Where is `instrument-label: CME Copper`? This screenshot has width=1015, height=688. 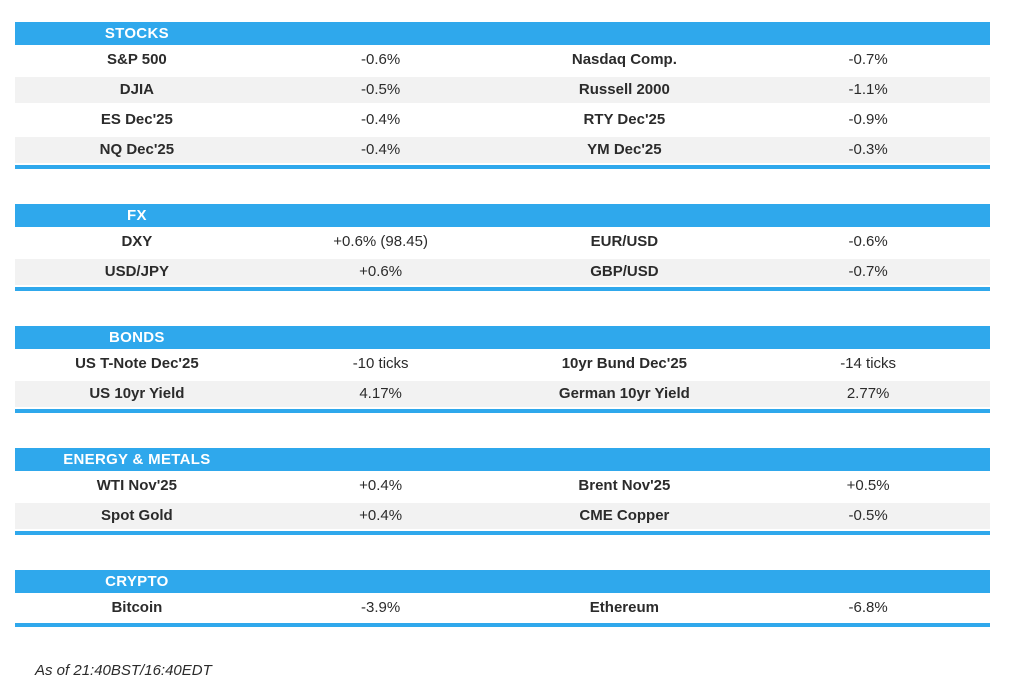
instrument-label: CME Copper is located at coordinates (624, 515).